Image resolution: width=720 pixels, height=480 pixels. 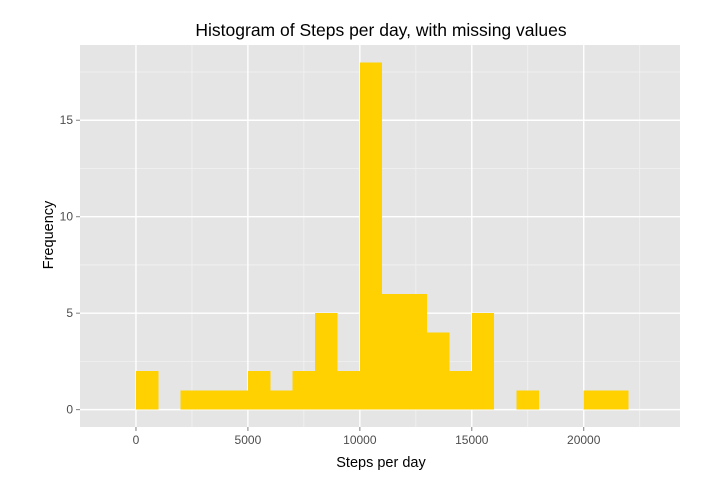 I want to click on y-tick-label: 10, so click(x=67, y=217).